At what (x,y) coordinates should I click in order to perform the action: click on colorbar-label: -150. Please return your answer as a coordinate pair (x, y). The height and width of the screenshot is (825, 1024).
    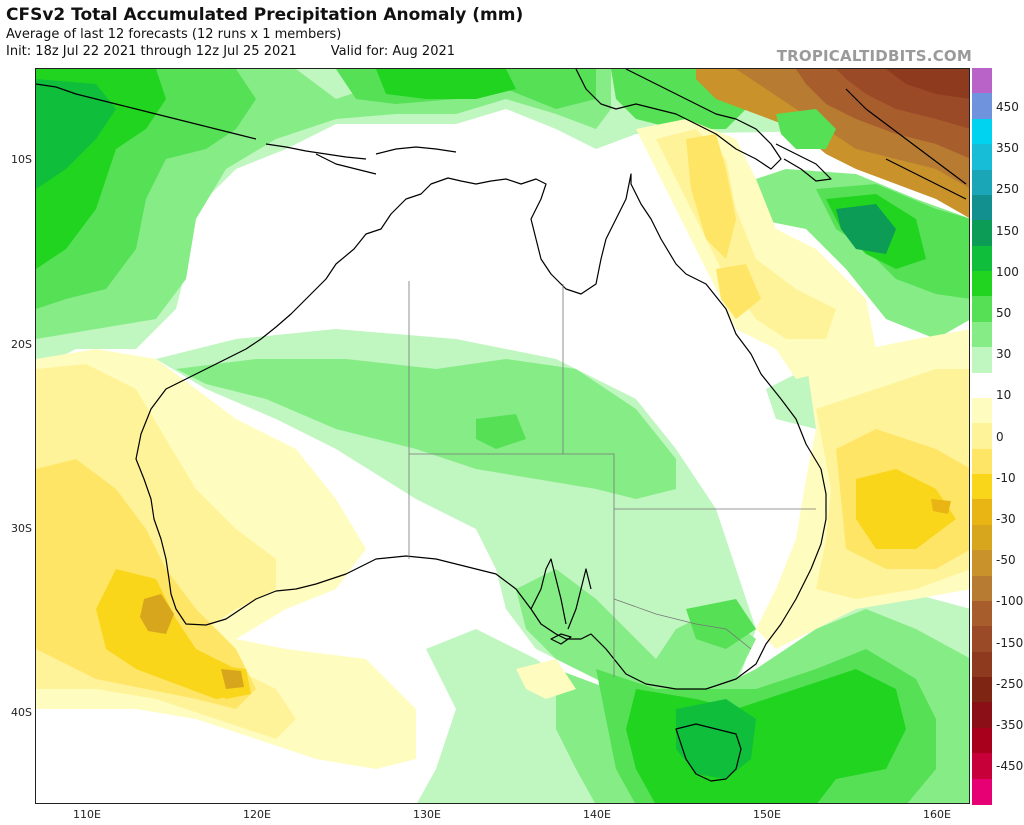
    Looking at the image, I should click on (1010, 642).